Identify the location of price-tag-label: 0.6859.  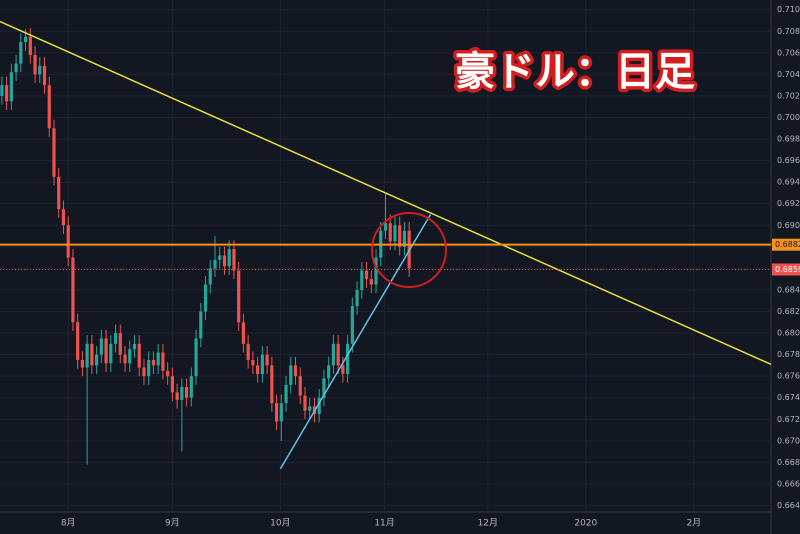
(787, 269).